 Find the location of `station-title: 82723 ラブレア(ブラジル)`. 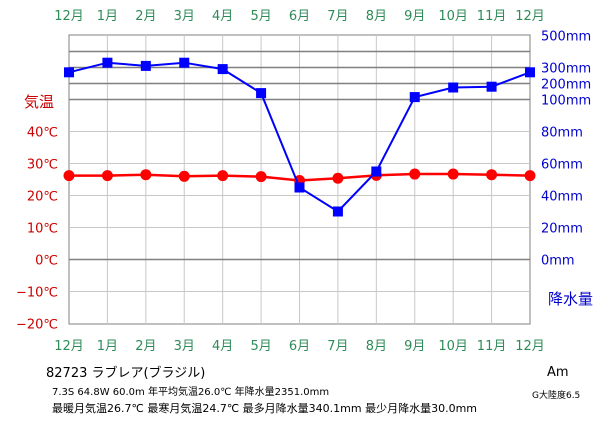

station-title: 82723 ラブレア(ブラジル) is located at coordinates (126, 373).